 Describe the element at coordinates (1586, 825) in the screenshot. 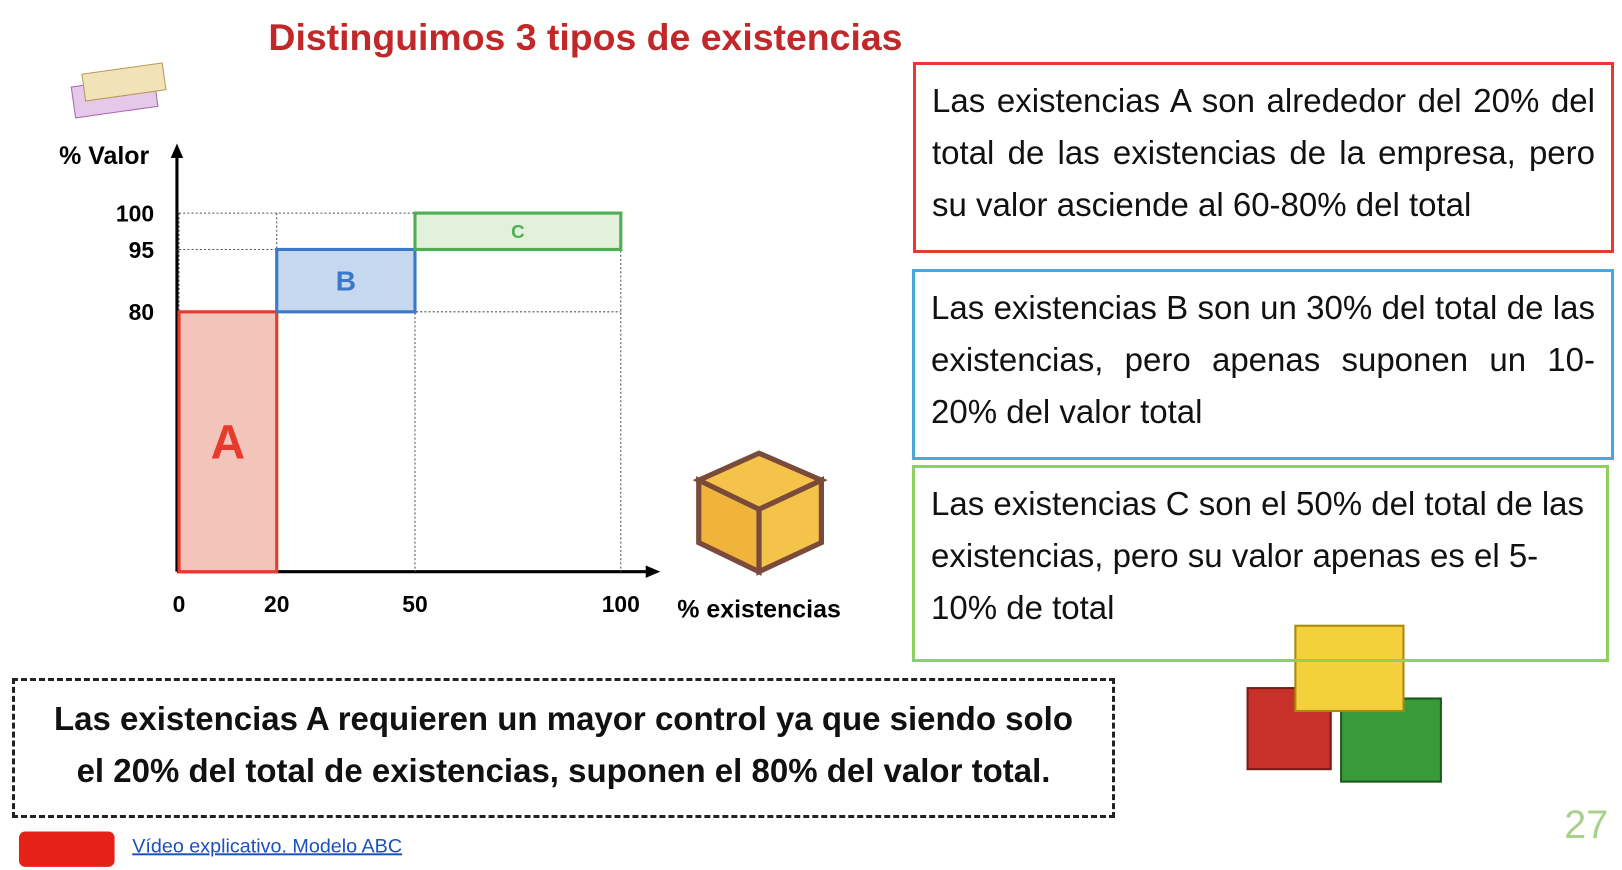

I see `page-number: 27` at that location.